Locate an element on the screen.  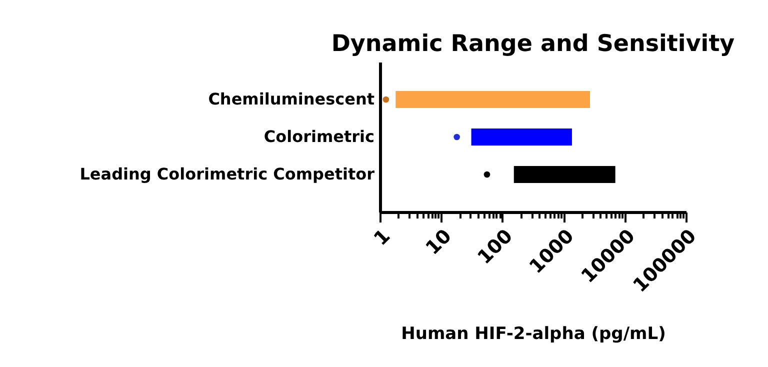
x-tick-label: 10 is located at coordinates (439, 242).